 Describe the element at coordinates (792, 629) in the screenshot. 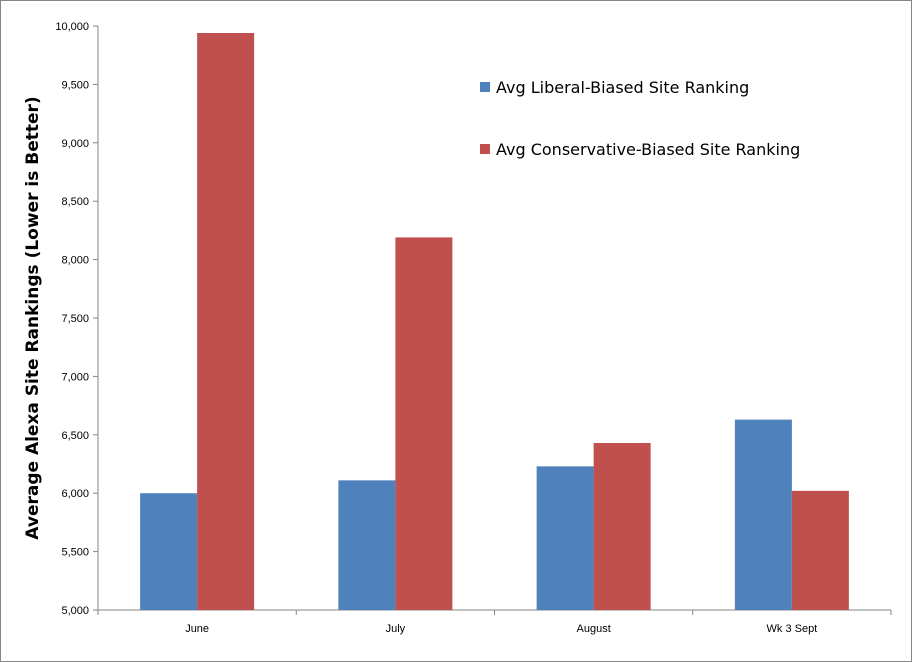

I see `x-tick-label: Wk 3 Sept` at that location.